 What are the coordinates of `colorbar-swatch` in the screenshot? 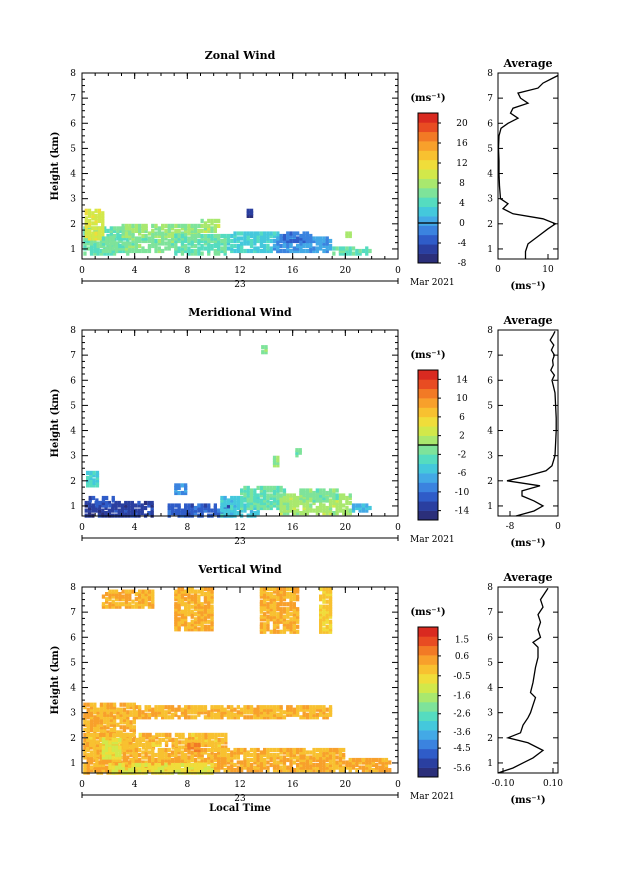 It's located at (428, 118).